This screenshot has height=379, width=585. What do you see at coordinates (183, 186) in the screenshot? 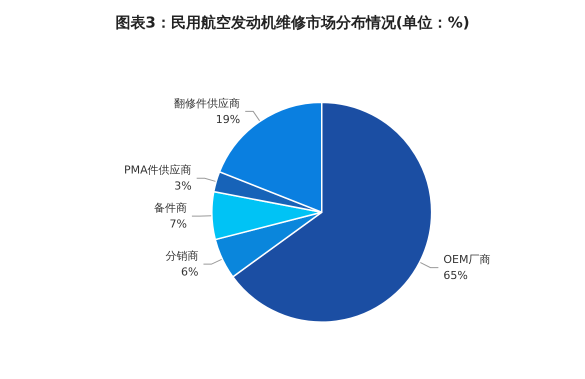
I see `data-label: 3%` at bounding box center [183, 186].